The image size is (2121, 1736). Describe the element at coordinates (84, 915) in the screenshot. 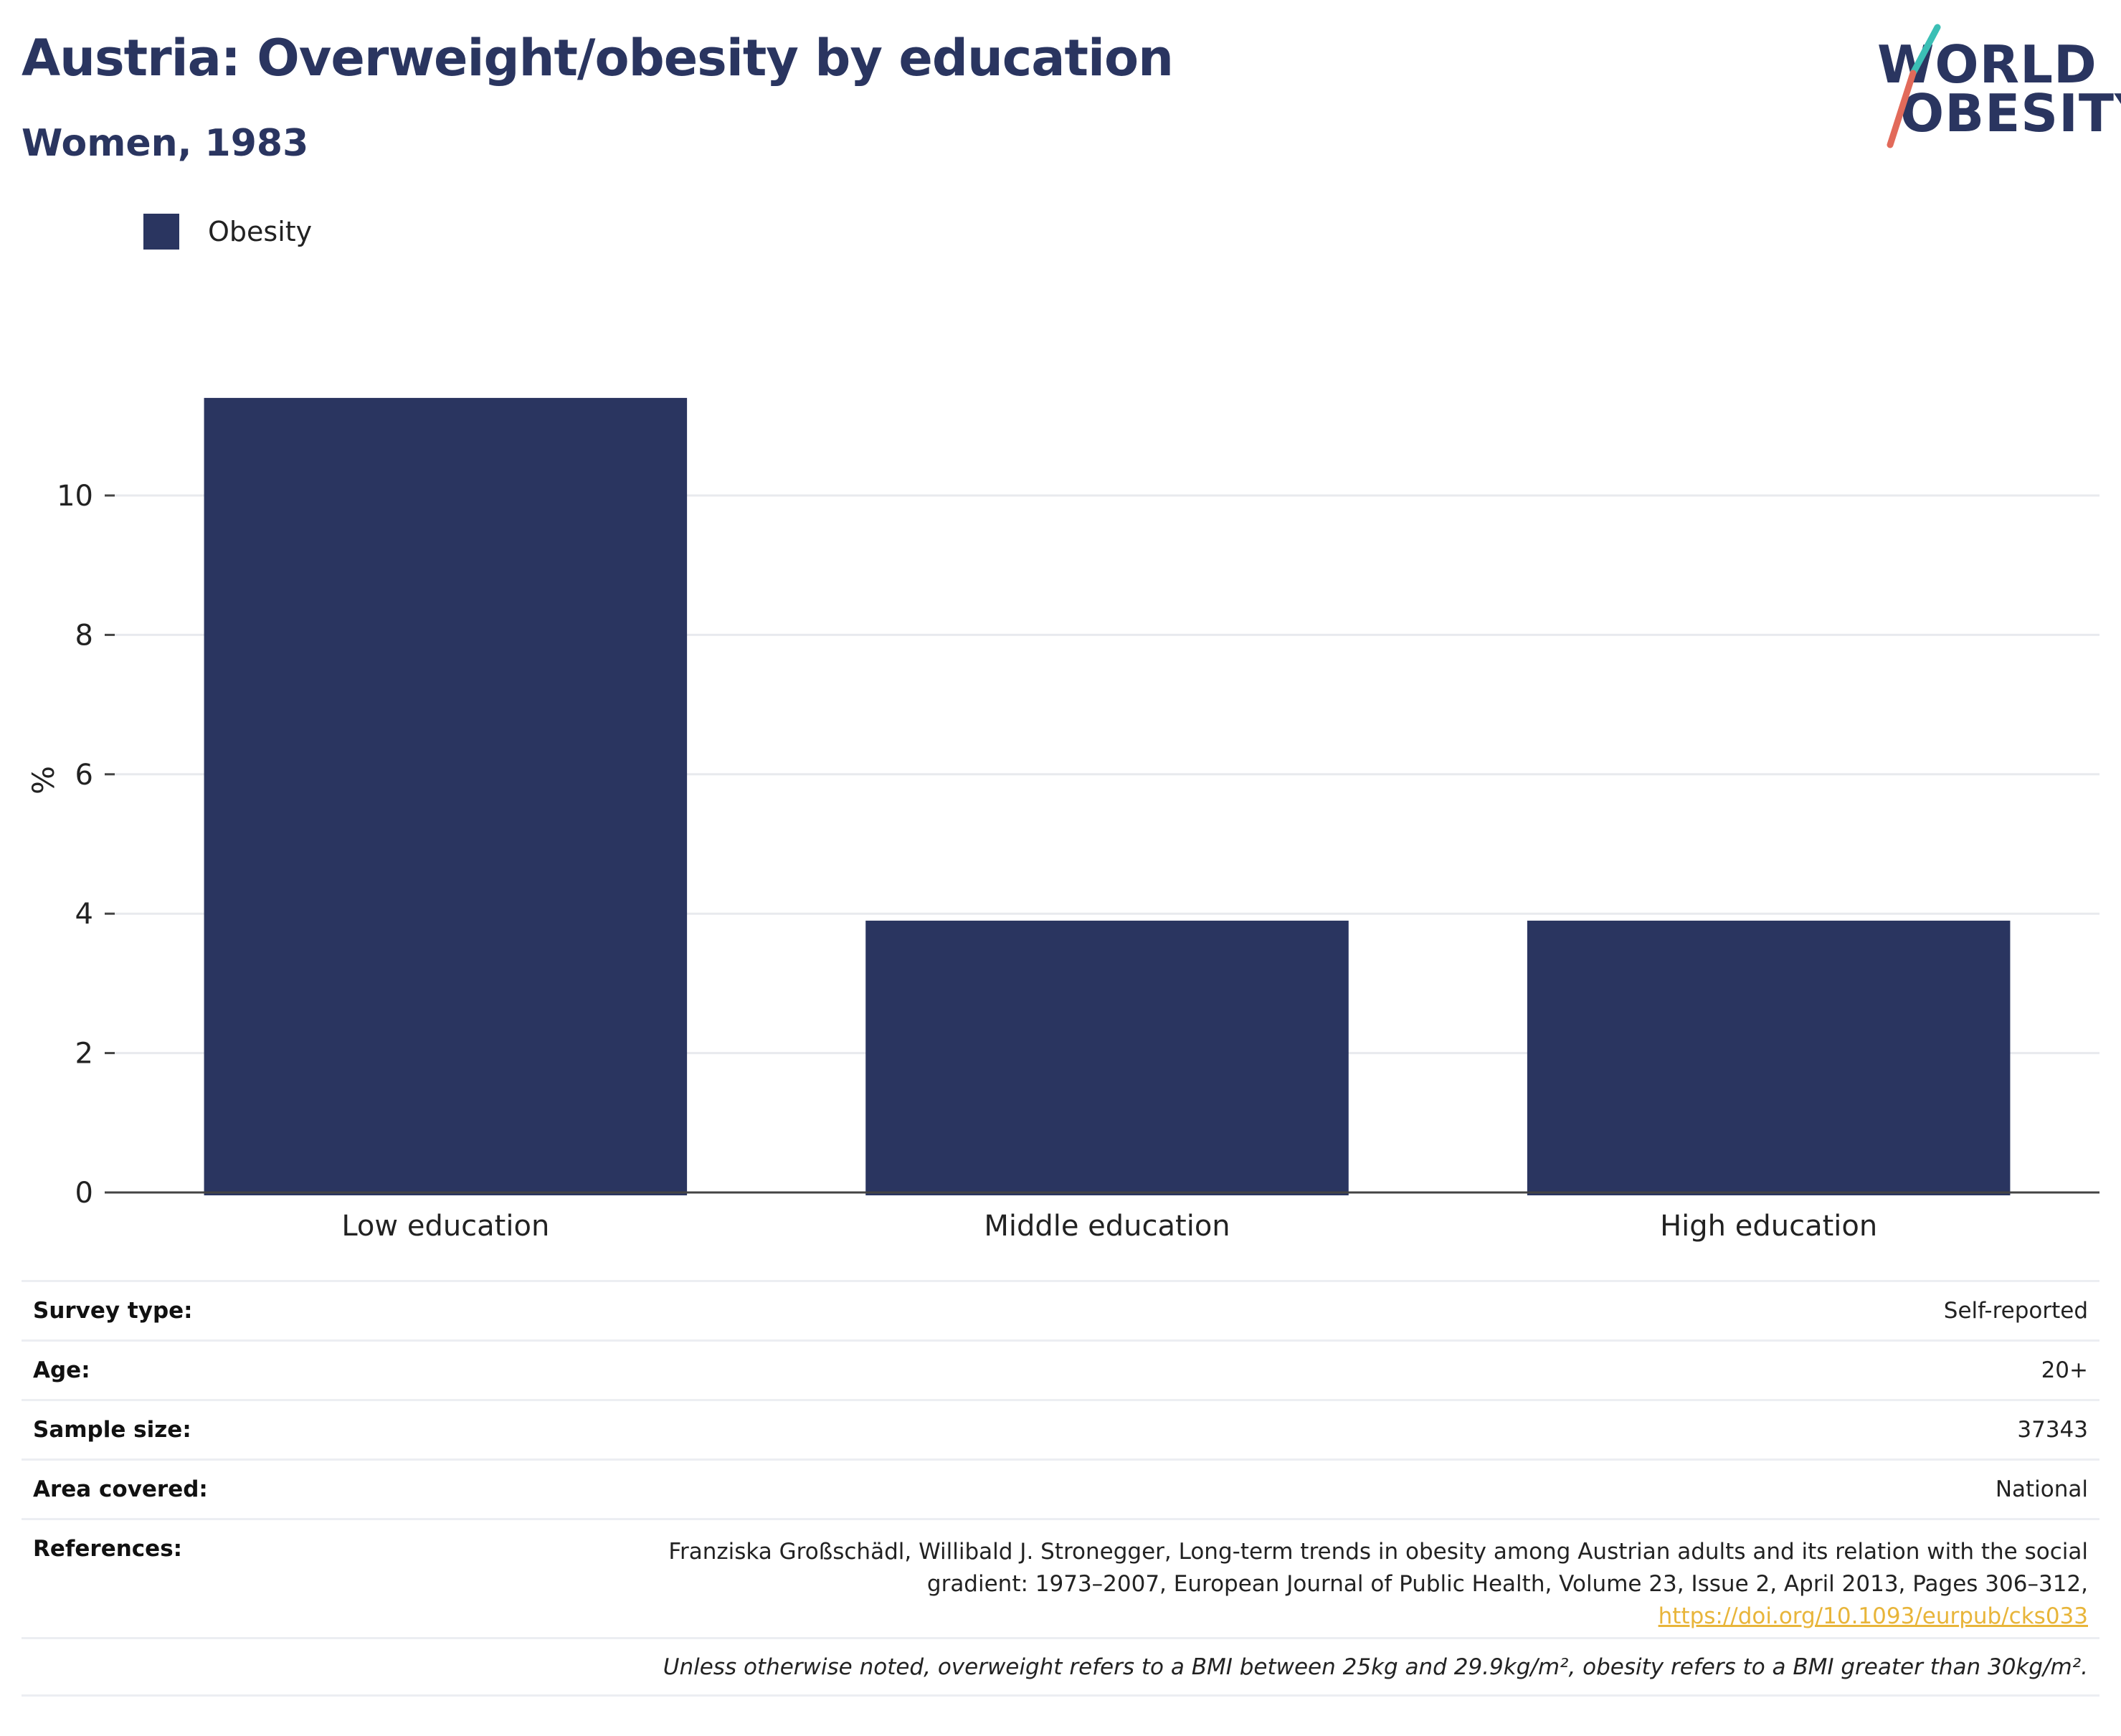

I see `y-tick-label: 4` at that location.